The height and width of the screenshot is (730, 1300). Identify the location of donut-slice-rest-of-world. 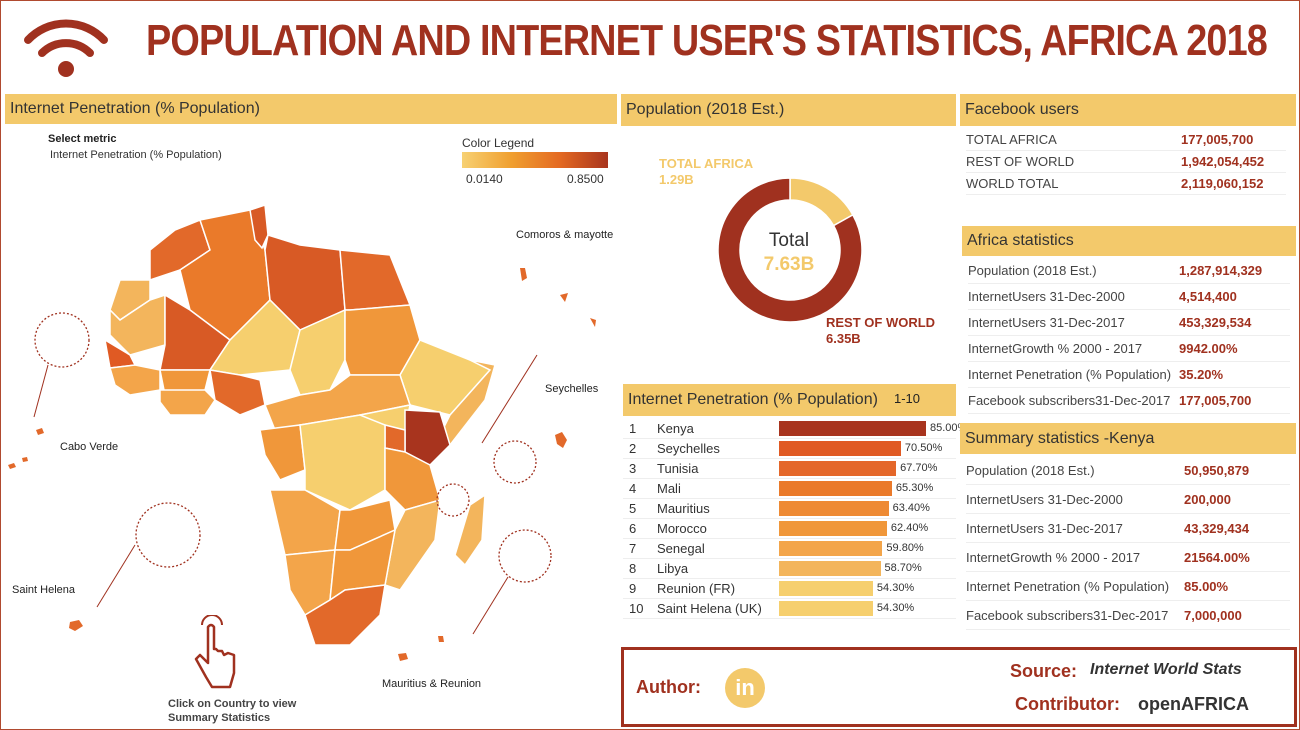
(790, 250).